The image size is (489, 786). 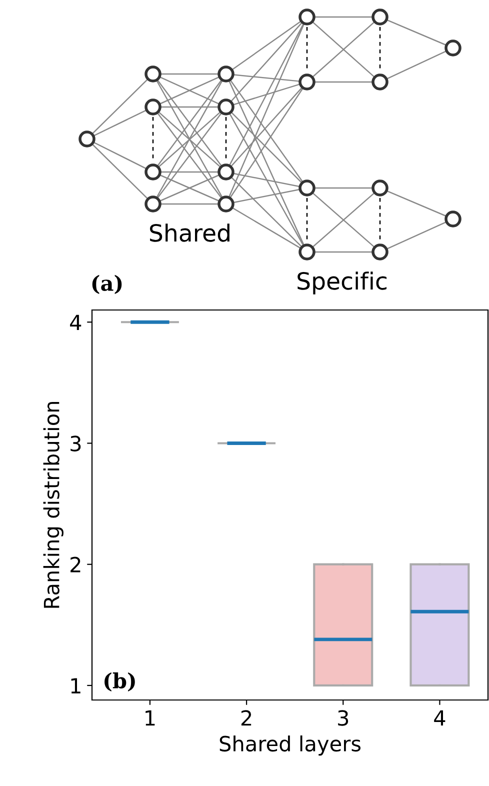 I want to click on x-tick-label: 3, so click(x=343, y=718).